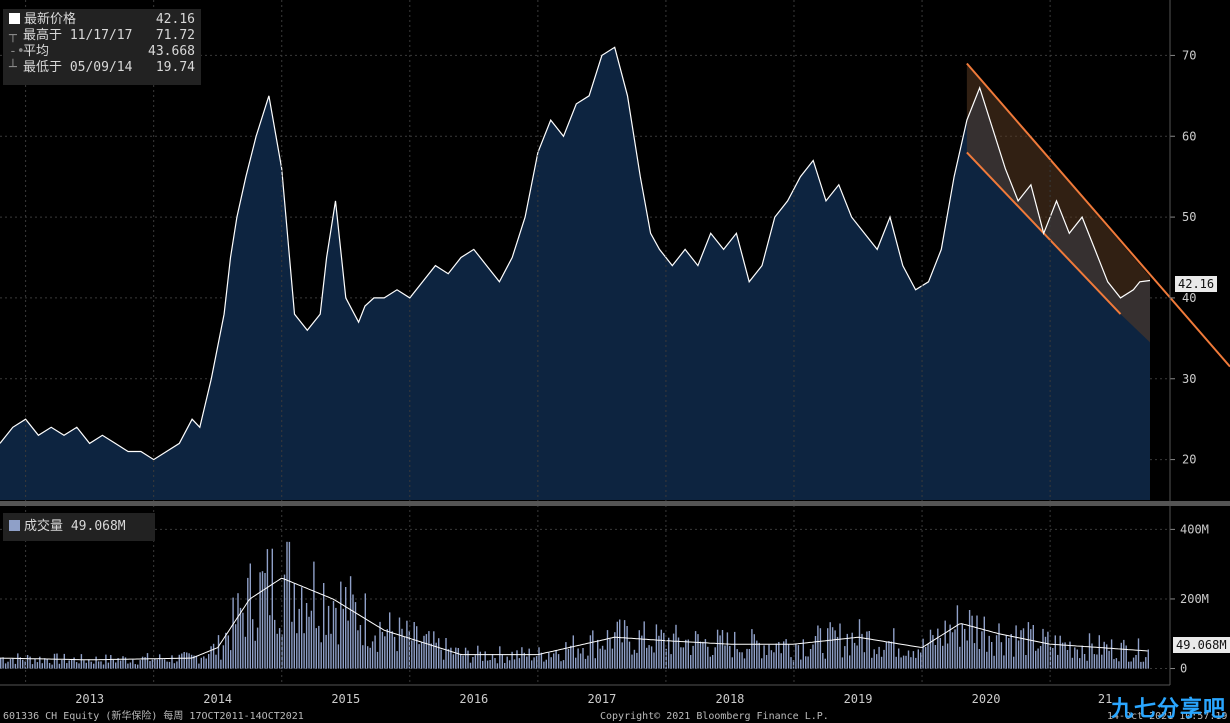 Image resolution: width=1230 pixels, height=723 pixels. Describe the element at coordinates (615, 503) in the screenshot. I see `pane-divider` at that location.